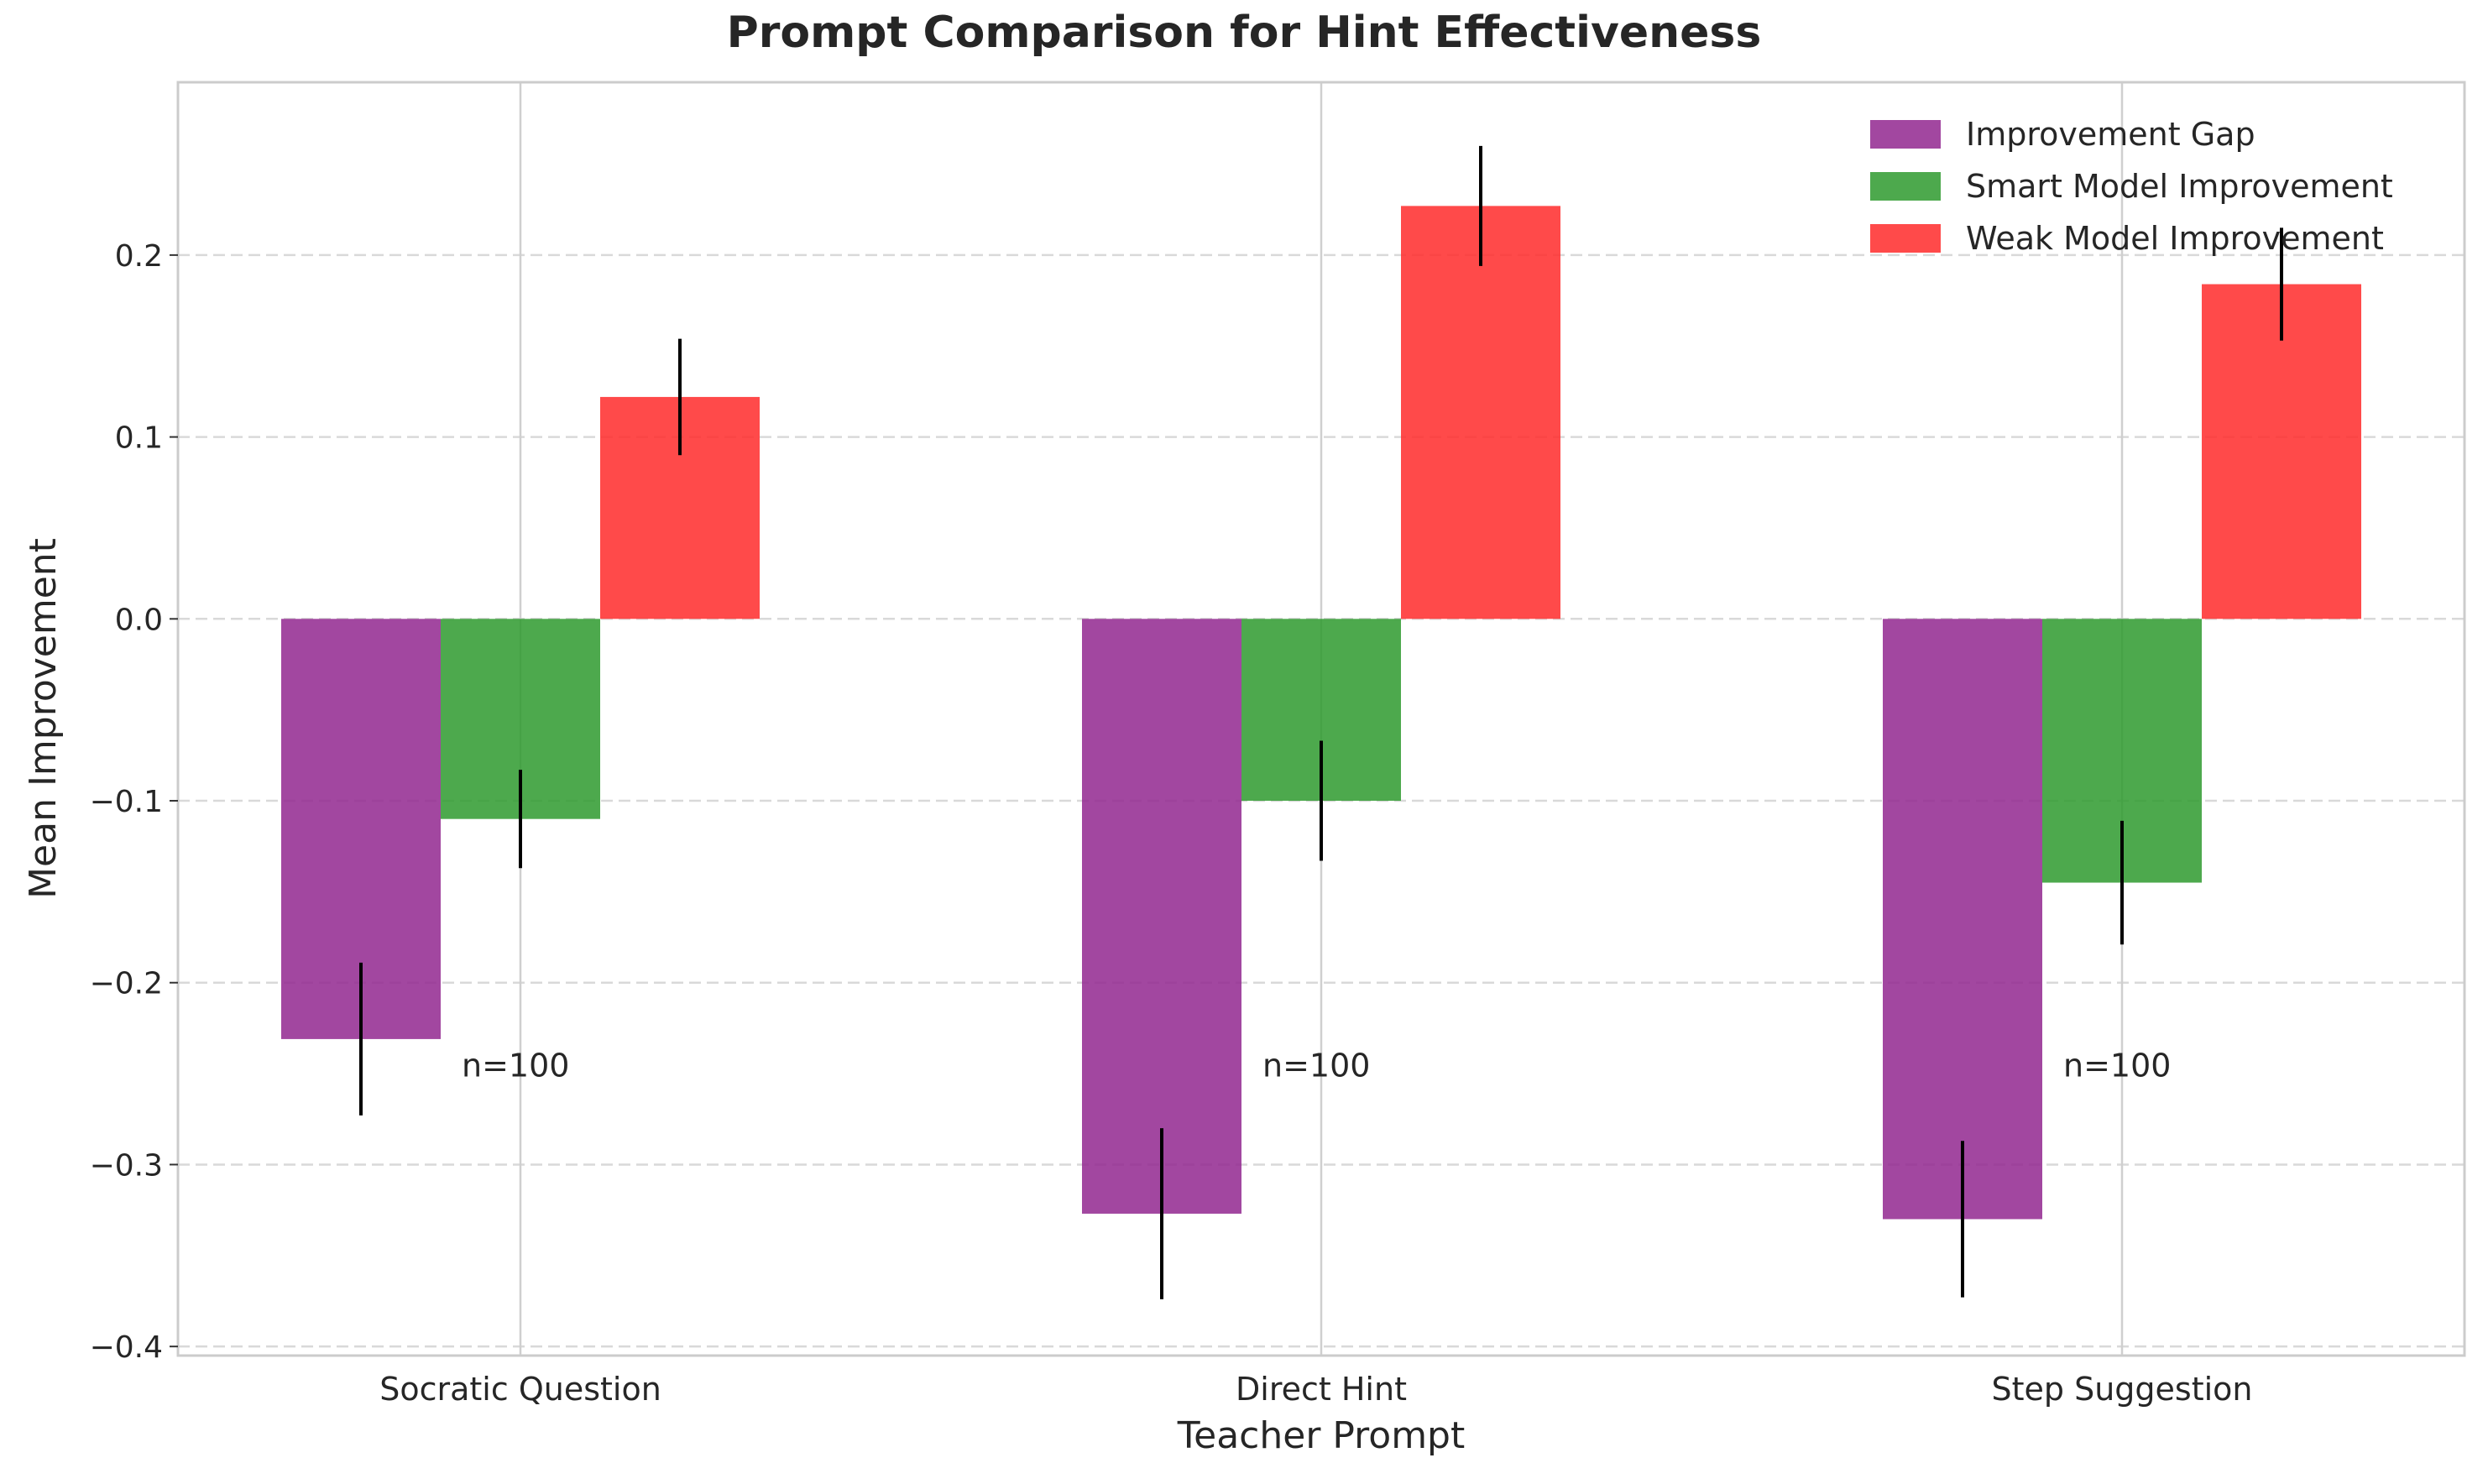  What do you see at coordinates (127, 1165) in the screenshot?
I see `y-tick-label: −0.3` at bounding box center [127, 1165].